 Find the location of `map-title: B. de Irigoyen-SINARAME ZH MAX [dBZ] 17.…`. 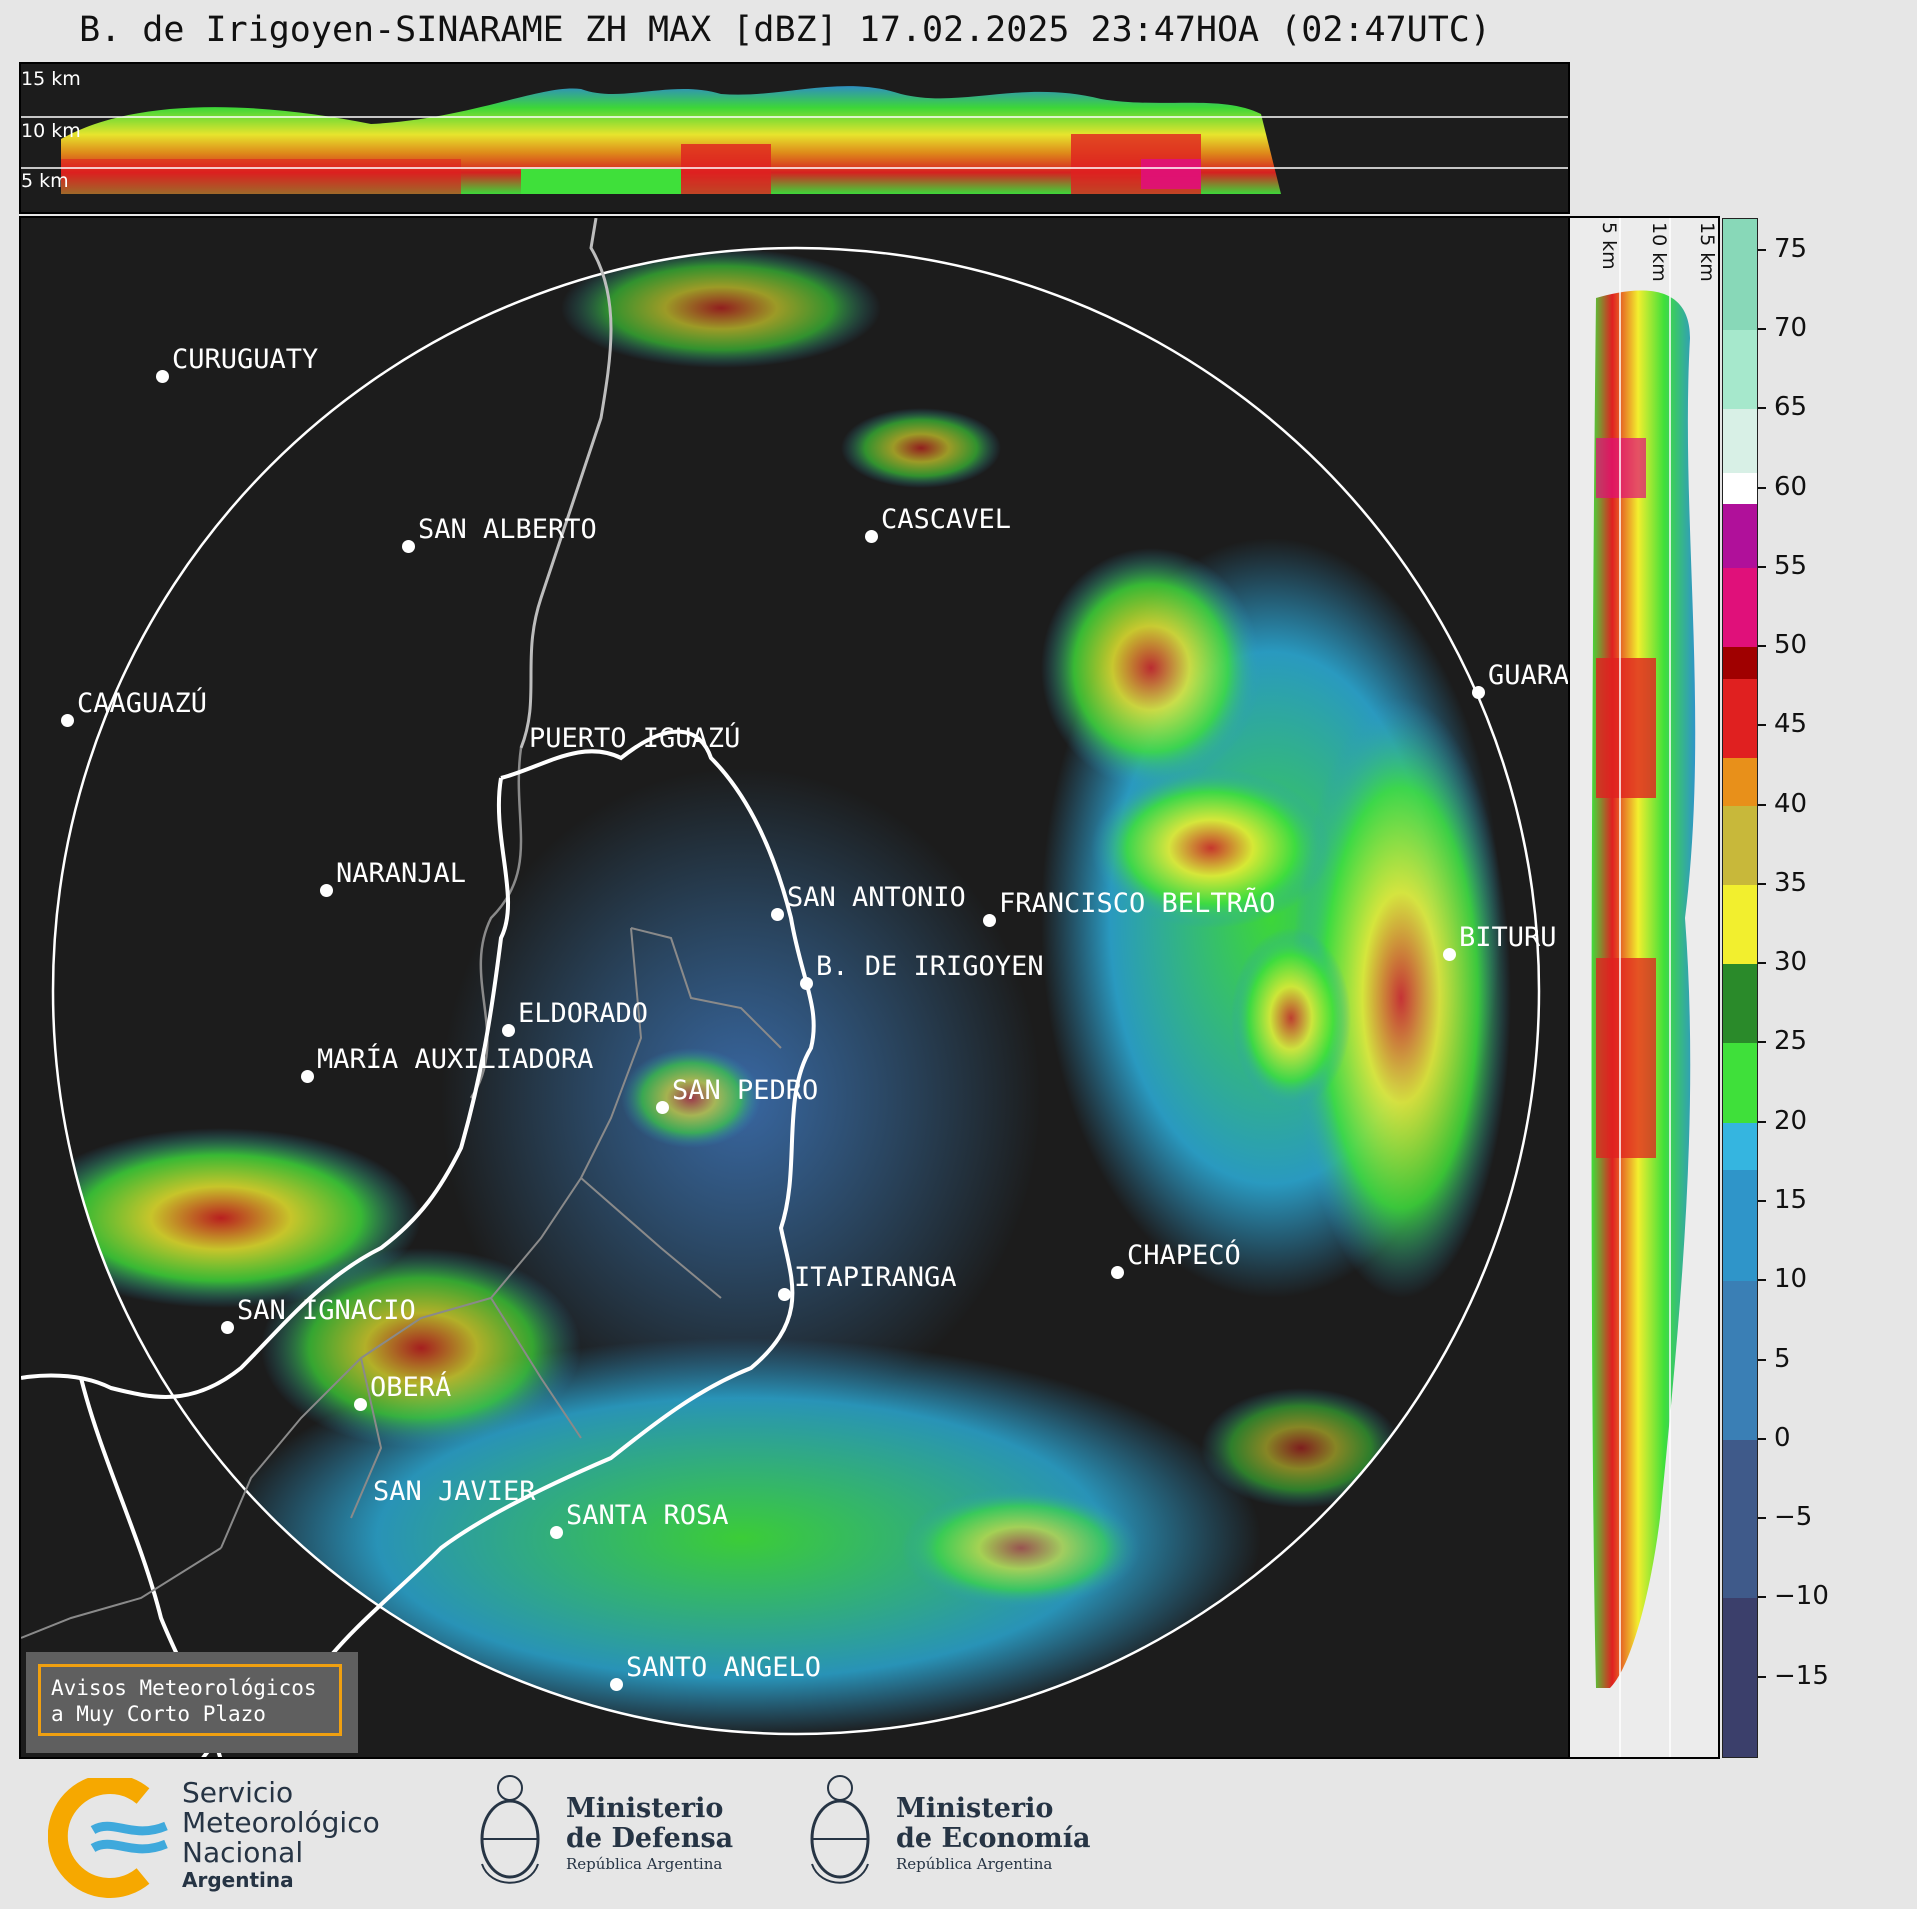

map-title: B. de Irigoyen-SINARAME ZH MAX [dBZ] 17.… is located at coordinates (785, 30).